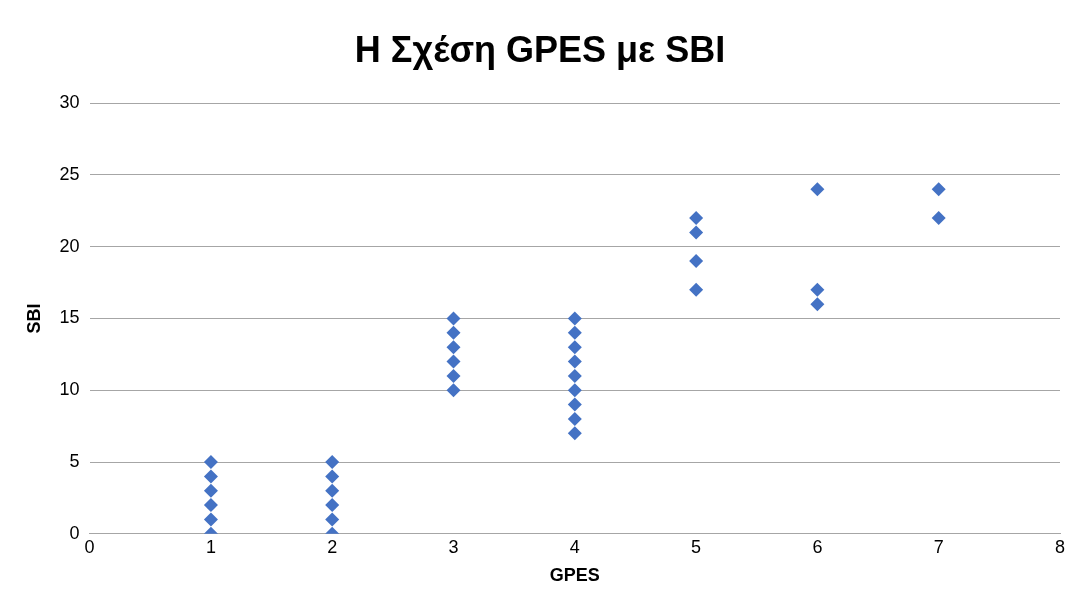 The image size is (1080, 601). I want to click on y-axis-title: SBI, so click(33, 318).